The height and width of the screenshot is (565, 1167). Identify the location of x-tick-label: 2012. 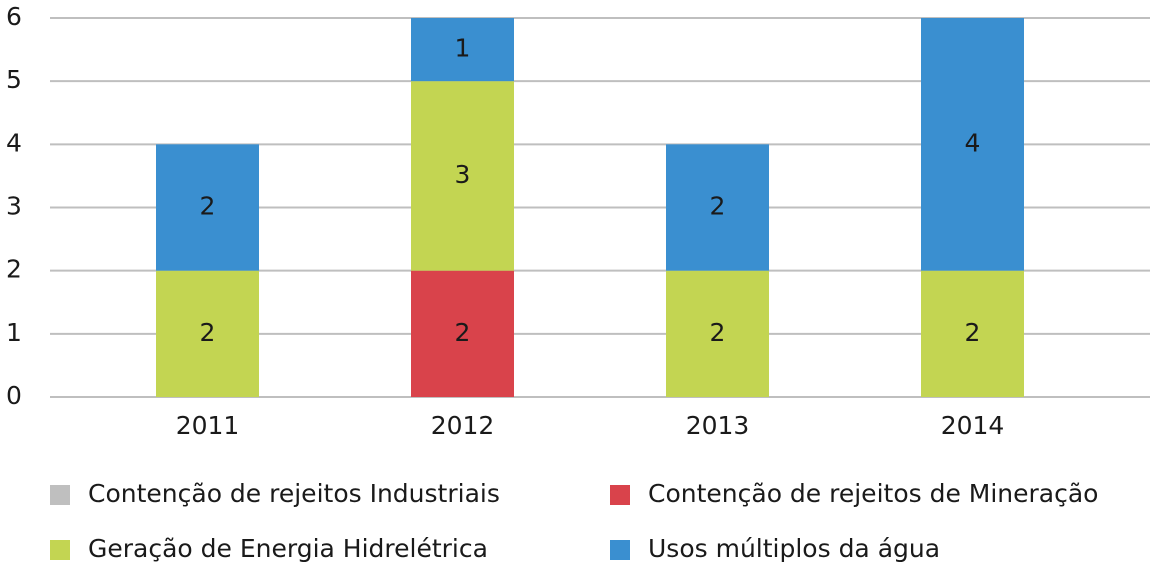
(463, 425).